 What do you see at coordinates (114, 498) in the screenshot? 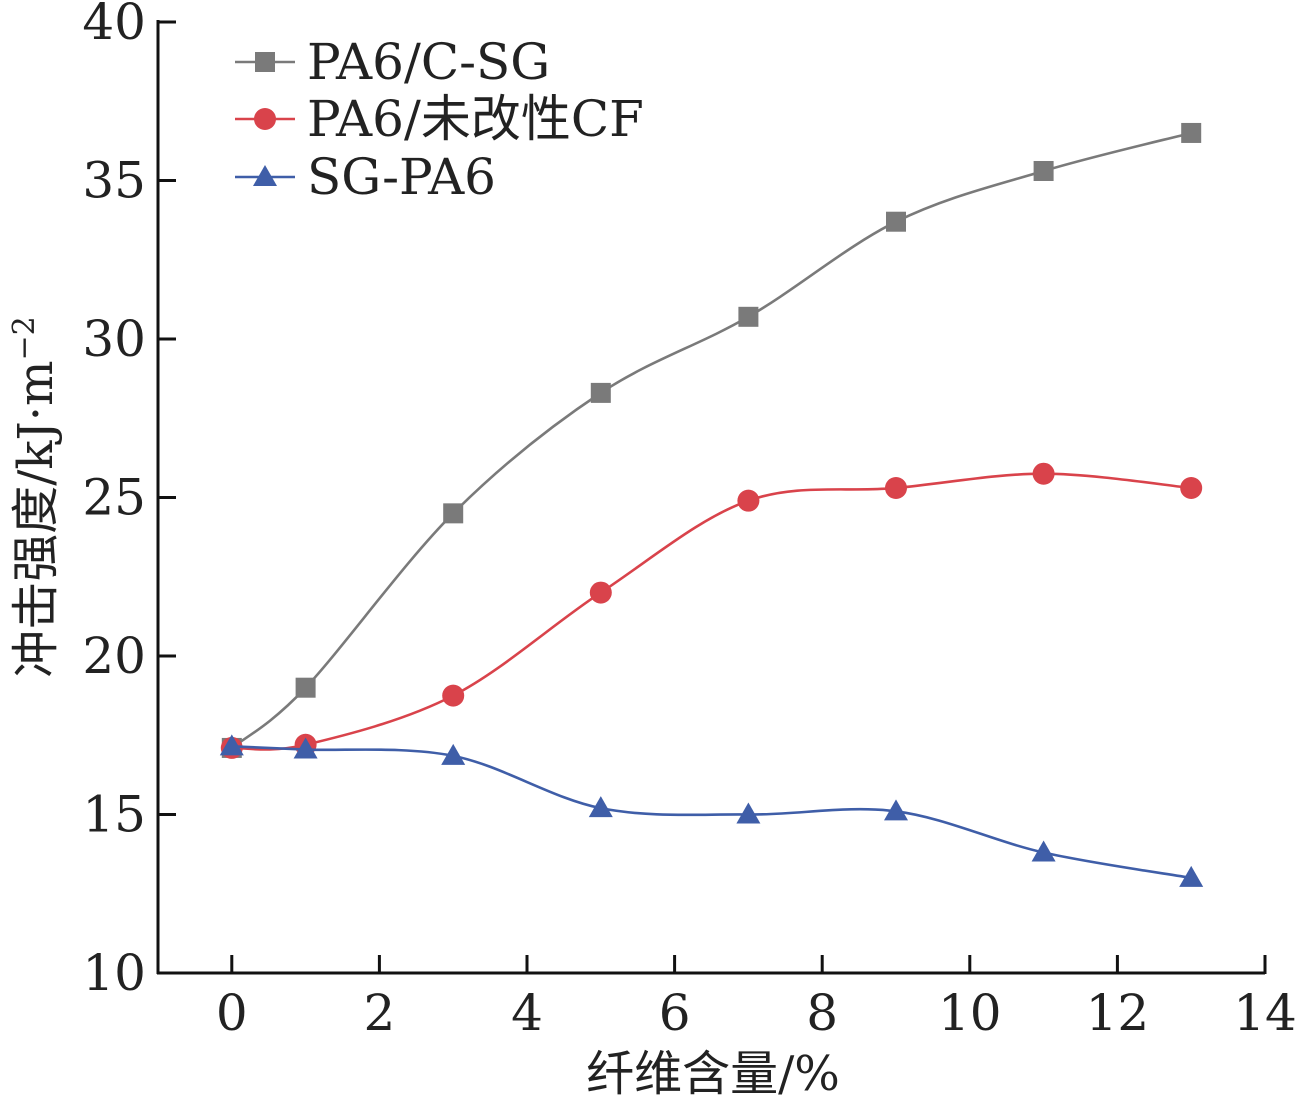
I see `y-tick-label: 25` at bounding box center [114, 498].